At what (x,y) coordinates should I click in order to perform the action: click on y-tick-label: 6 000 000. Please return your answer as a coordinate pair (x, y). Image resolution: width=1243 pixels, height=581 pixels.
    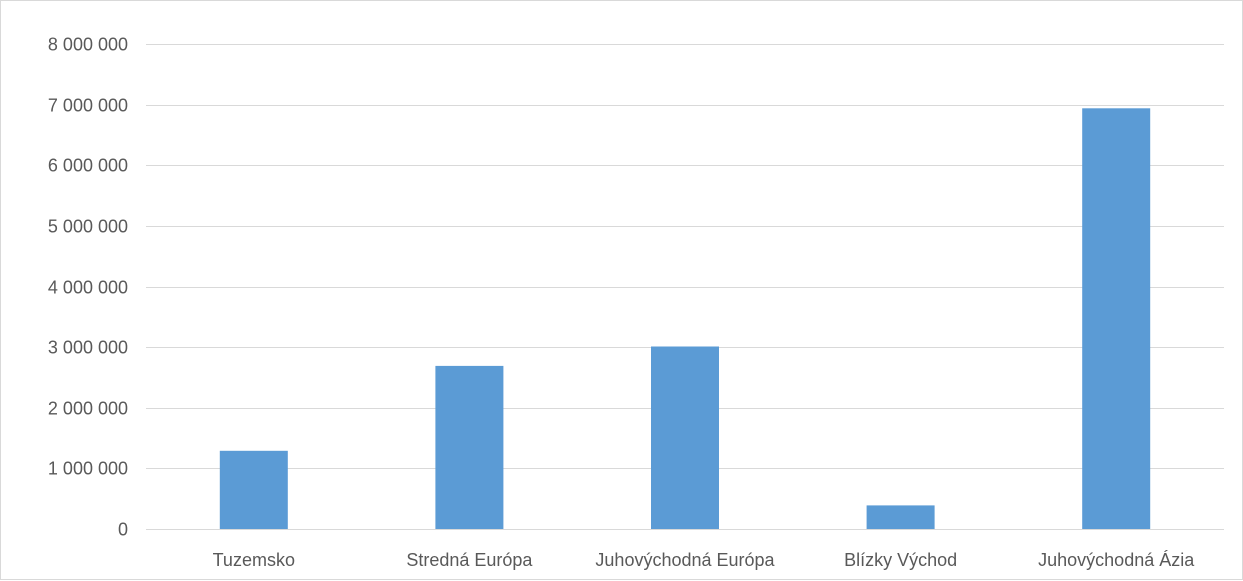
    Looking at the image, I should click on (88, 166).